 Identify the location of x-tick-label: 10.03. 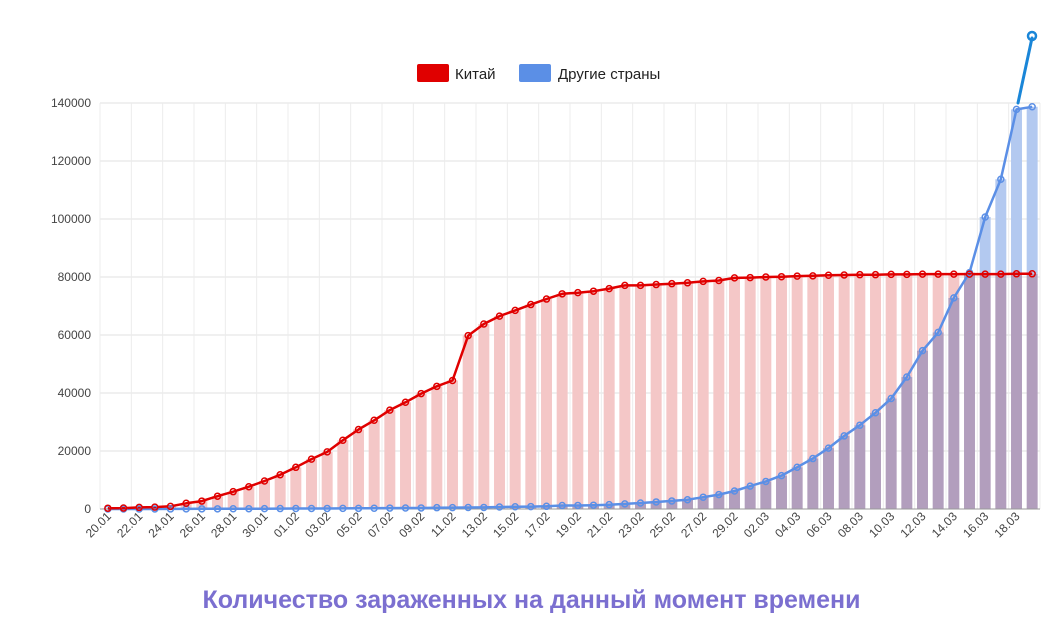
(881, 524).